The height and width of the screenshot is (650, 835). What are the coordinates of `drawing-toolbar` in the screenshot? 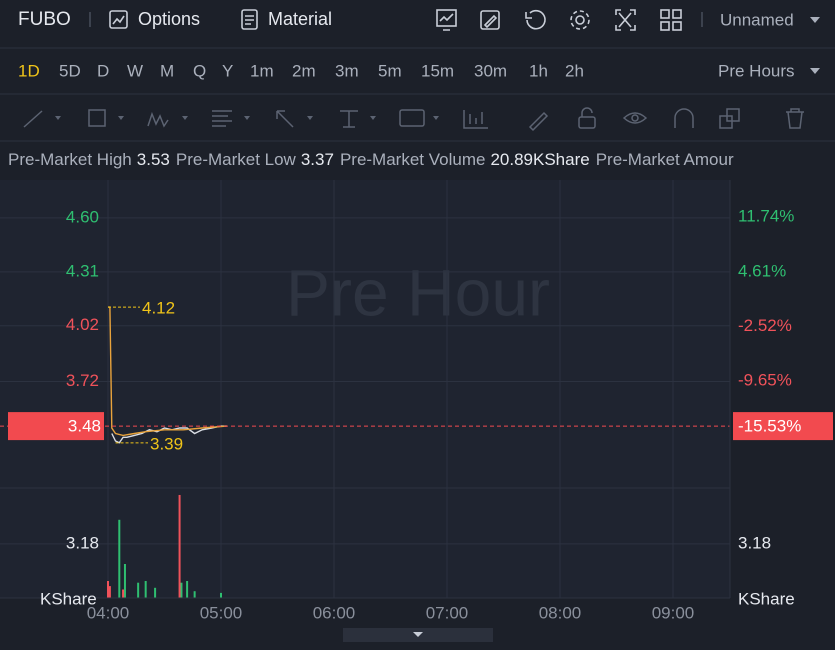 It's located at (413, 119).